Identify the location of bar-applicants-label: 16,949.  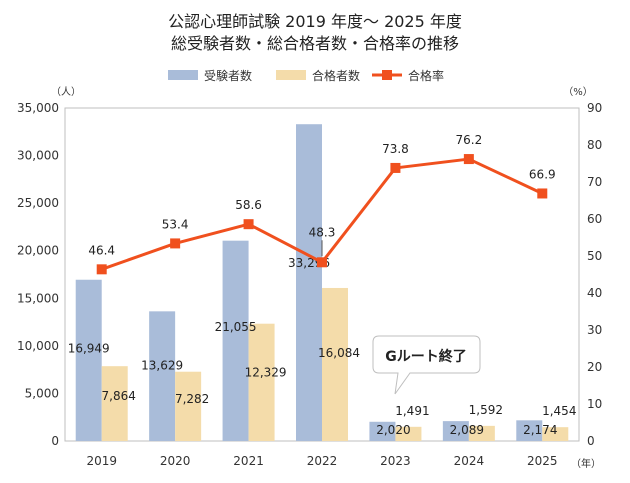
(89, 348).